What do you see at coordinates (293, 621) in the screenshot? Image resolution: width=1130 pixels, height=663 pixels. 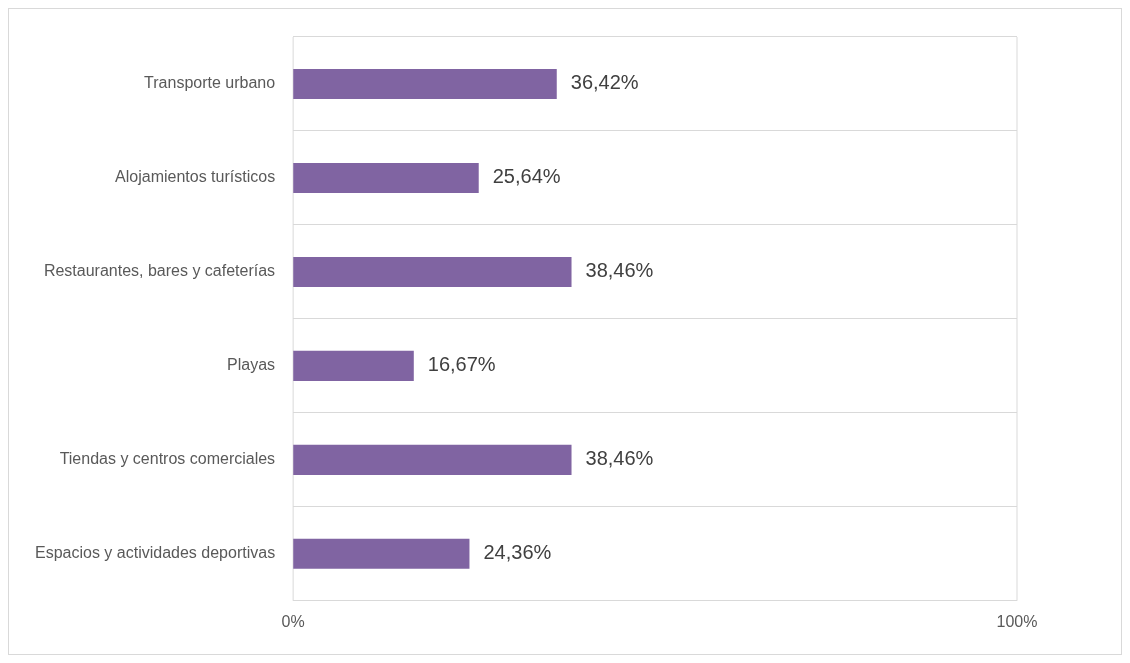 I see `x-tick-label: 0%` at bounding box center [293, 621].